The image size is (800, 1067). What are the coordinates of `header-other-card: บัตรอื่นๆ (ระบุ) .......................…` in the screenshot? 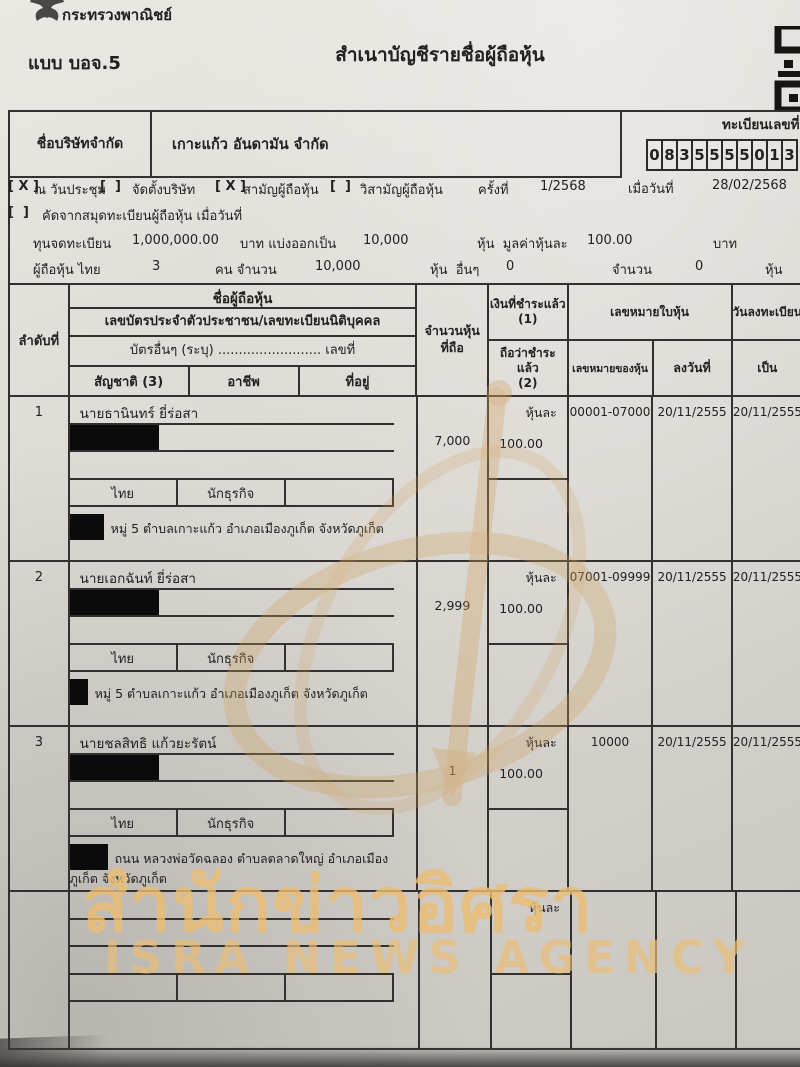 It's located at (242, 352).